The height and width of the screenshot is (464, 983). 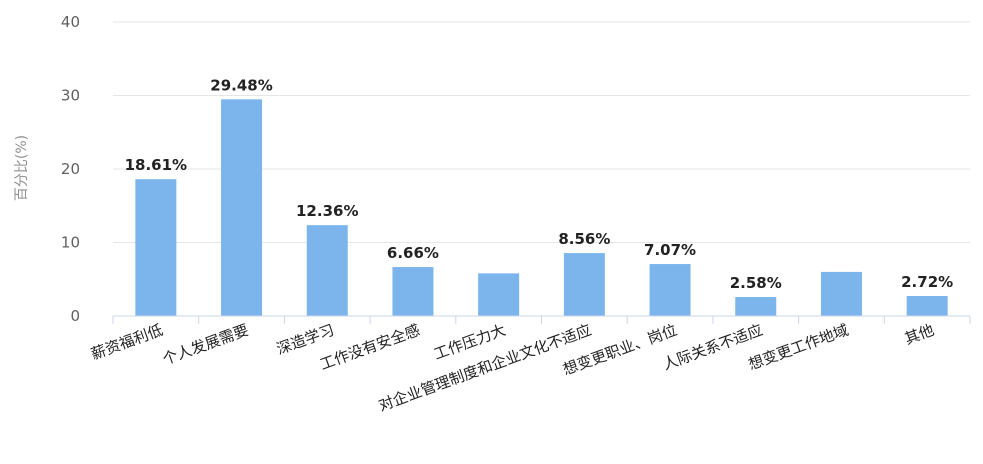 What do you see at coordinates (241, 85) in the screenshot?
I see `data-label: 29.48%` at bounding box center [241, 85].